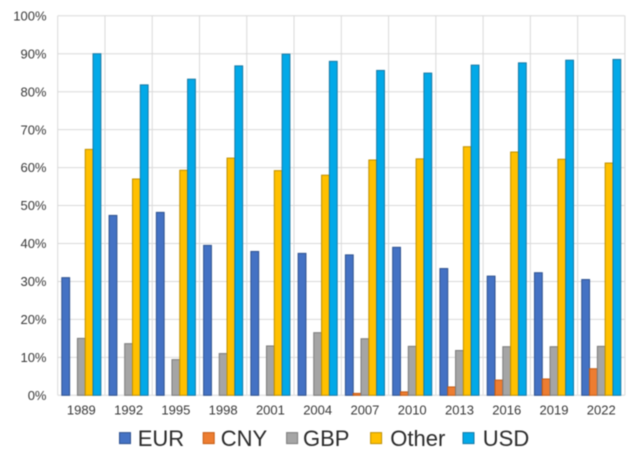 The width and height of the screenshot is (638, 456). Describe the element at coordinates (30, 15) in the screenshot. I see `svg-text: 100%` at that location.